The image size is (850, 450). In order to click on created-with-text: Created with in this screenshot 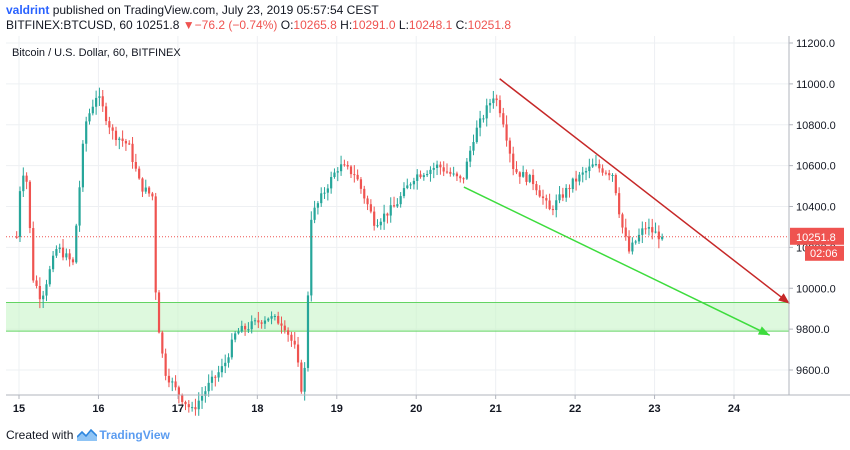, I will do `click(40, 435)`.